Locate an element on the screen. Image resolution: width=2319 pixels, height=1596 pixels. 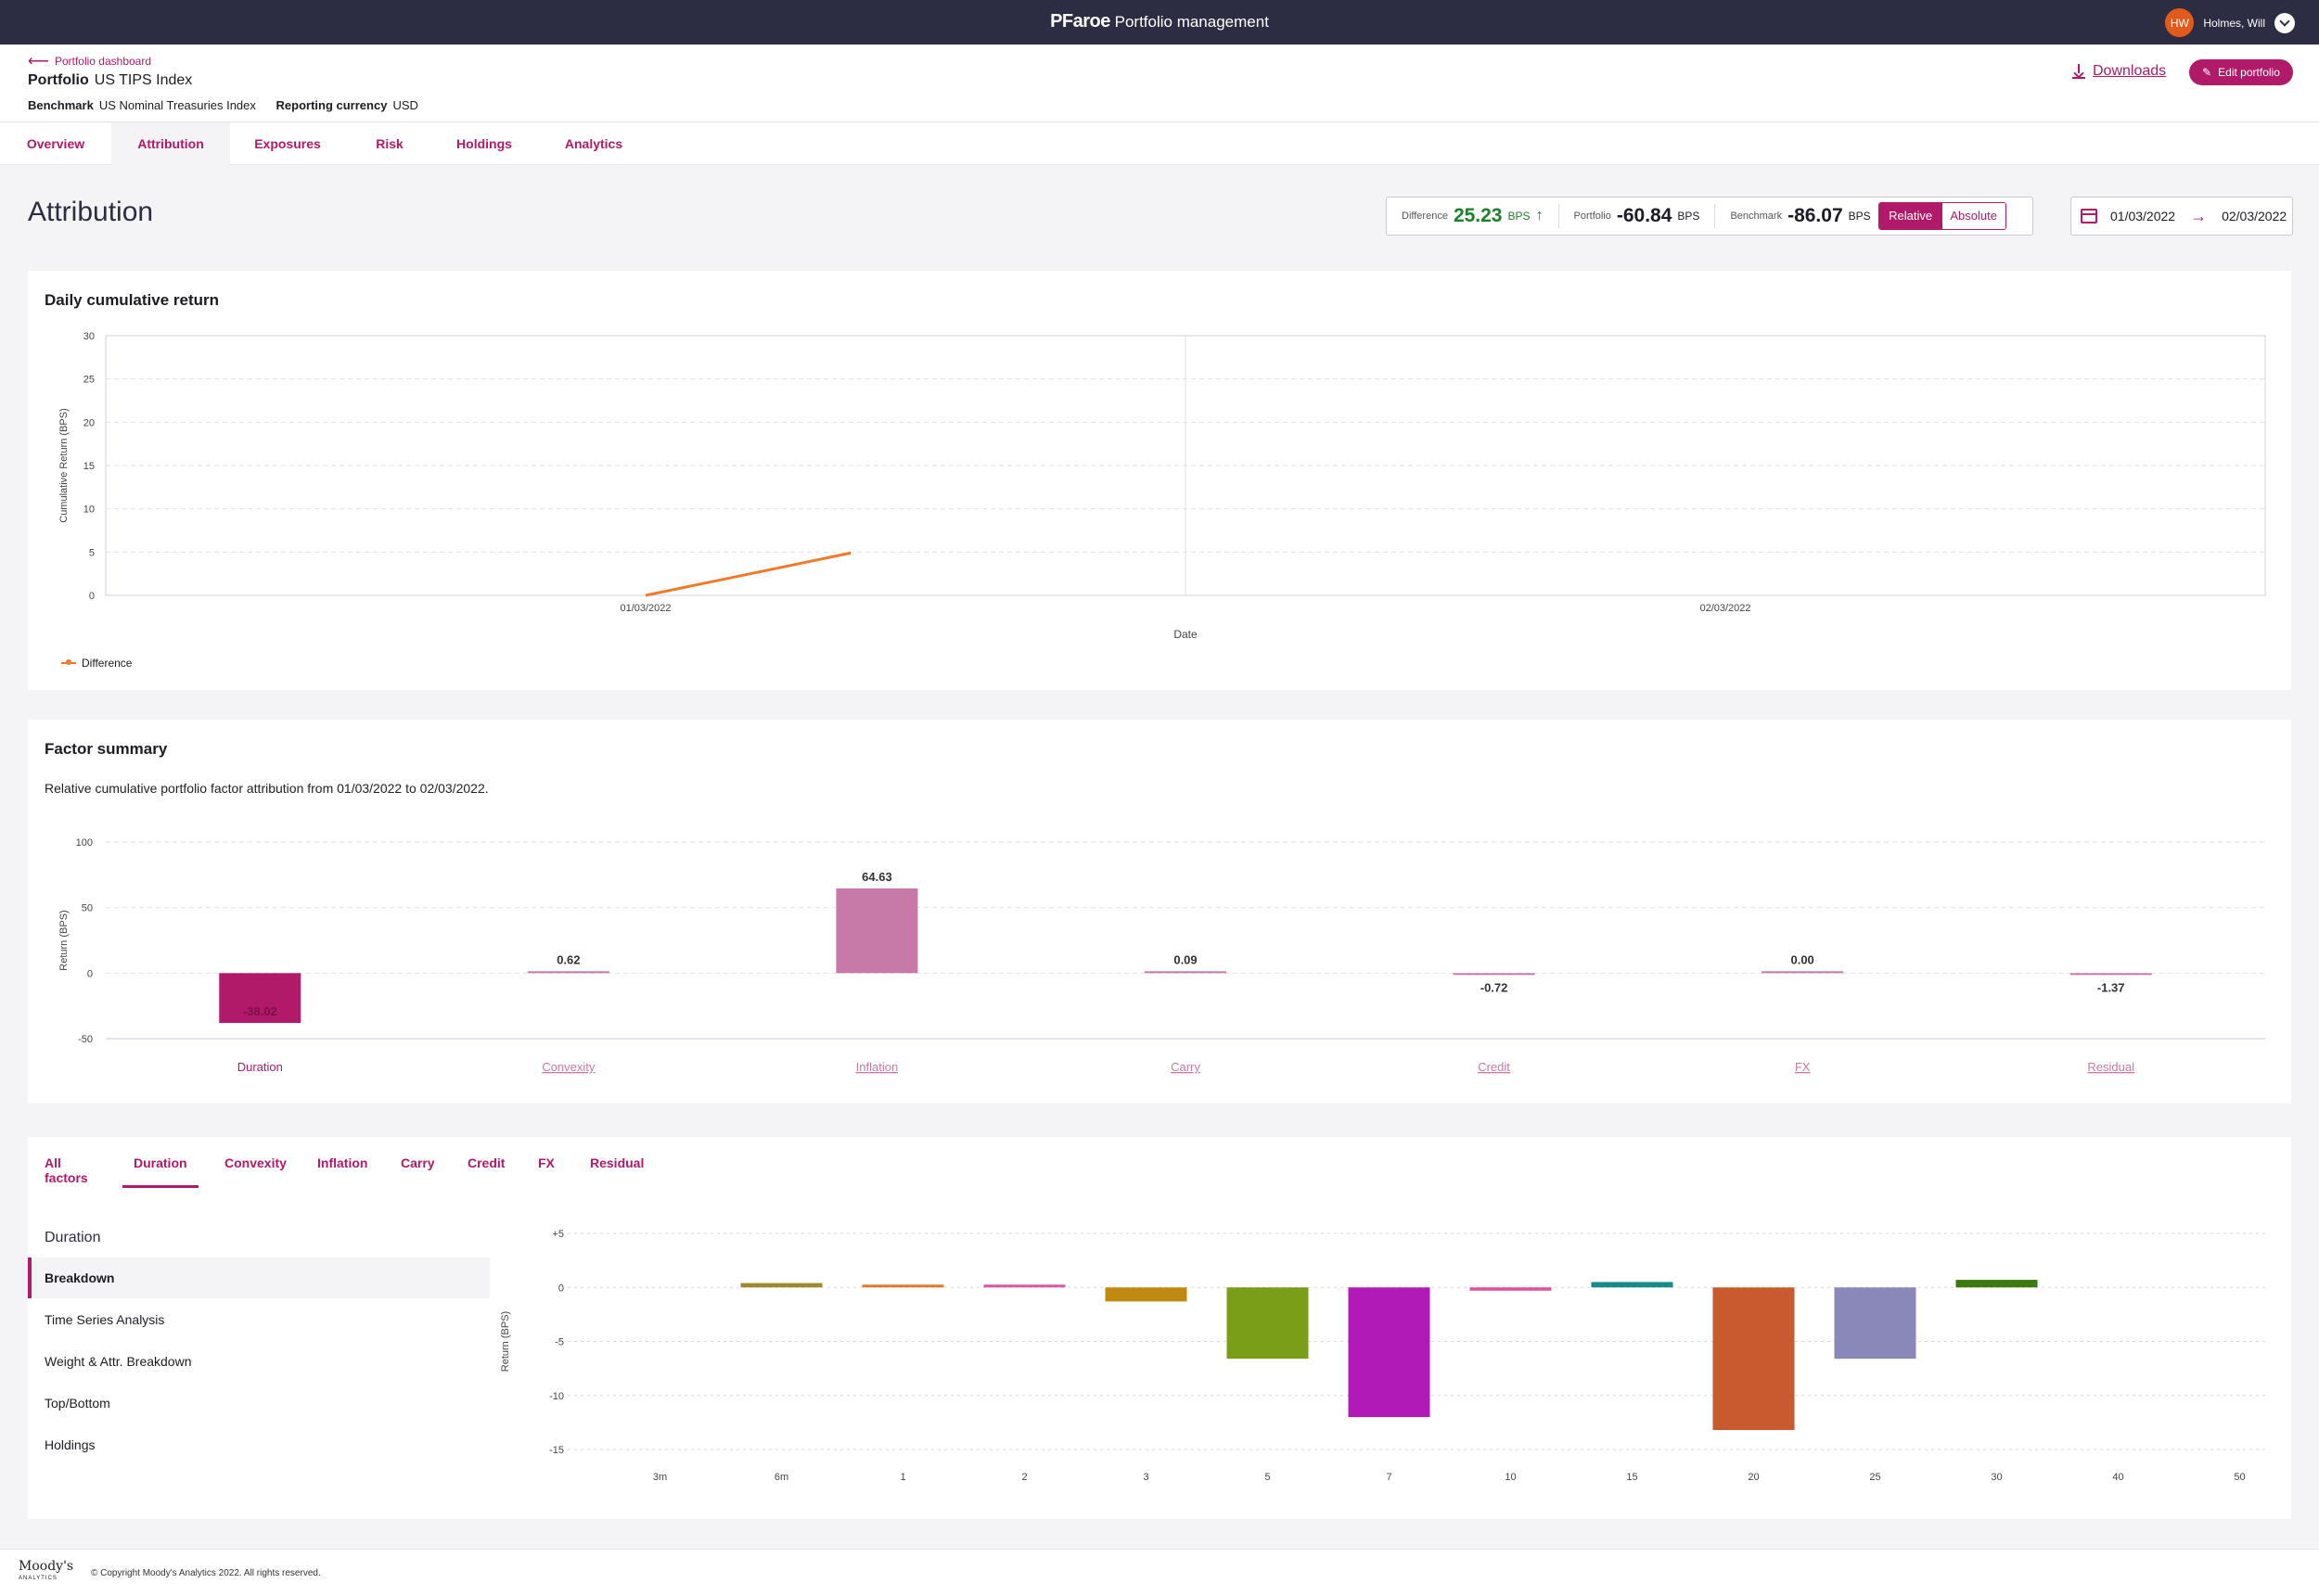
factor-value-label: -0.72 is located at coordinates (1494, 987).